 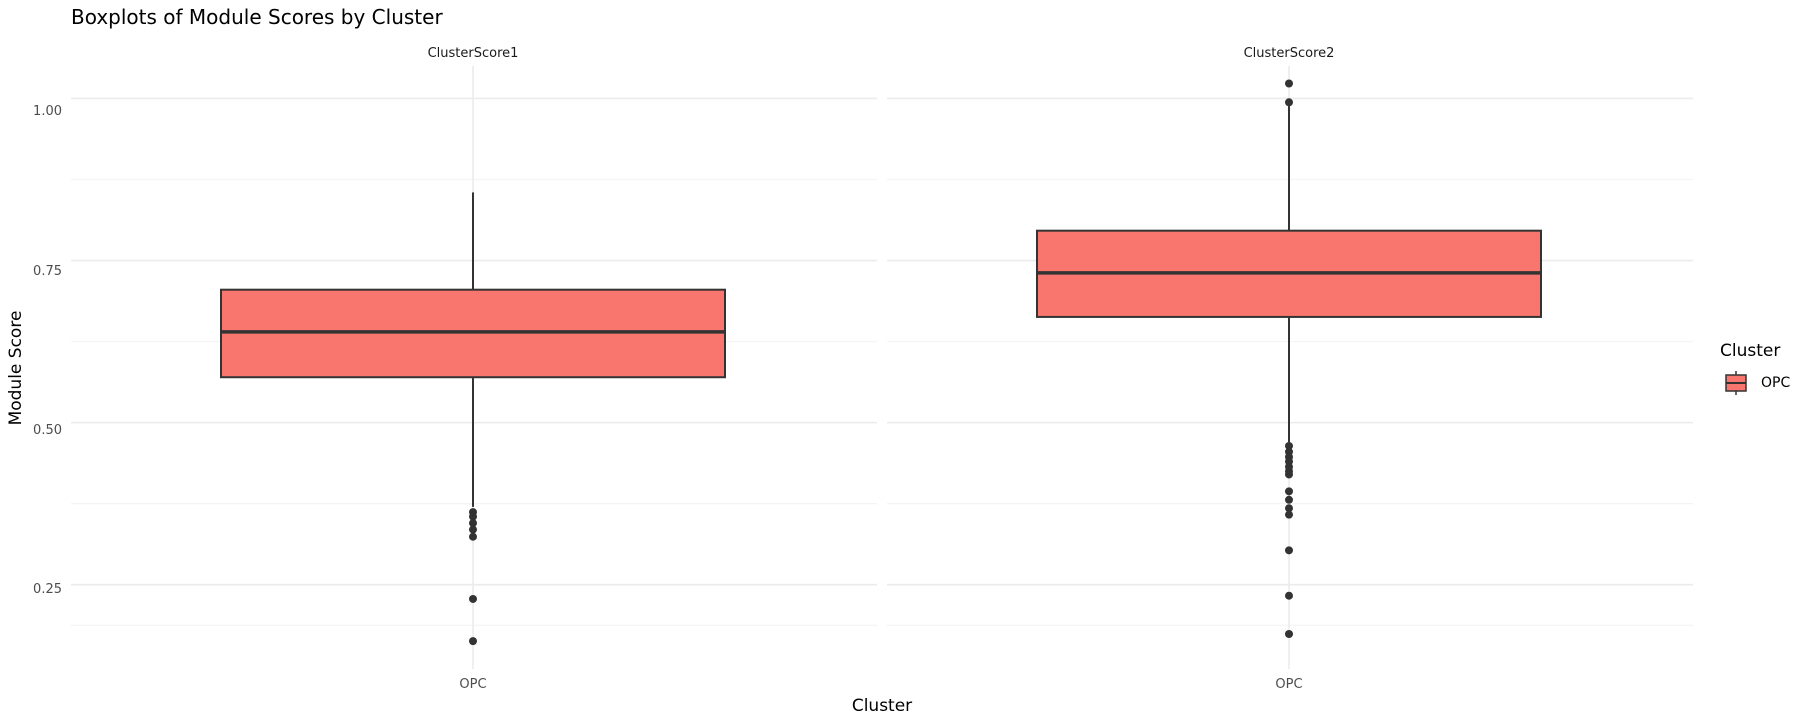 I want to click on y-tick-label: 0.25, so click(x=47, y=589).